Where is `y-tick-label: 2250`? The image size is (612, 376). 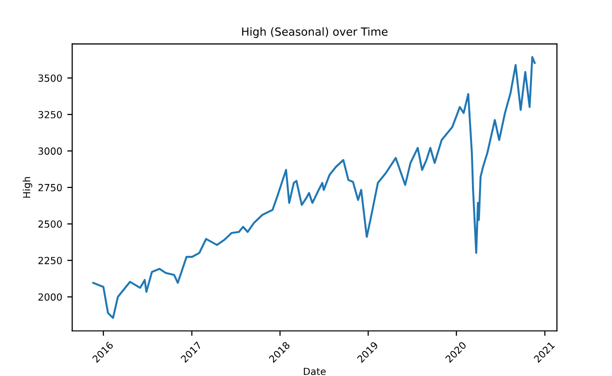 y-tick-label: 2250 is located at coordinates (50, 260).